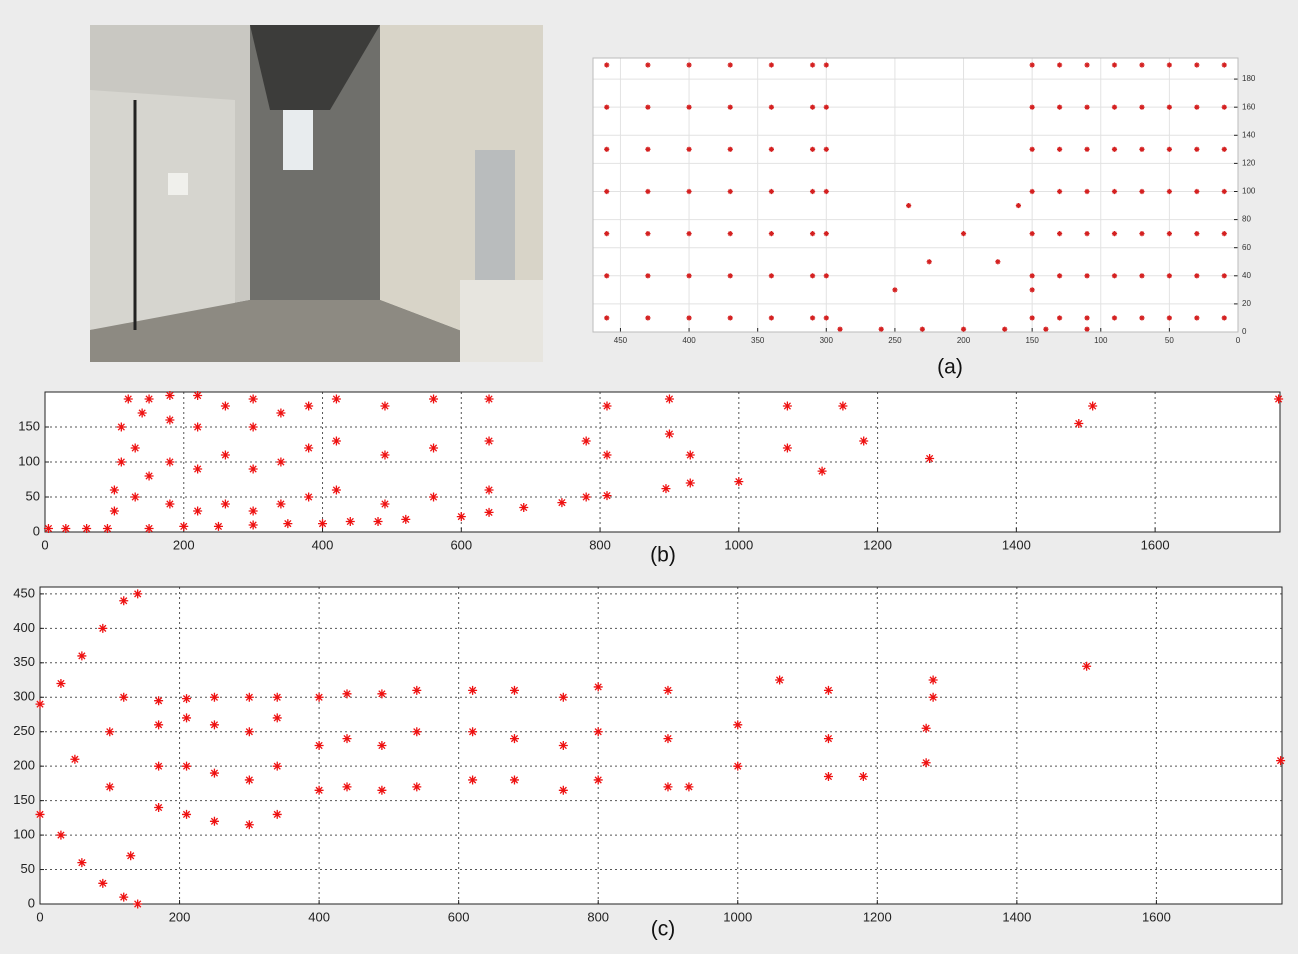  Describe the element at coordinates (1016, 544) in the screenshot. I see `x-tick-label: 1400` at that location.